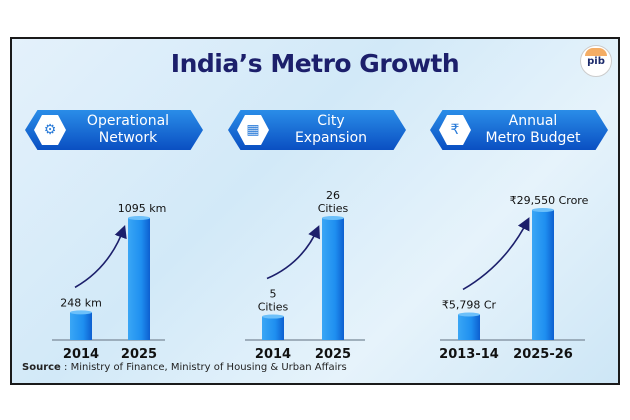  I want to click on banner-operational-network: ⚙ Operational Network, so click(114, 130).